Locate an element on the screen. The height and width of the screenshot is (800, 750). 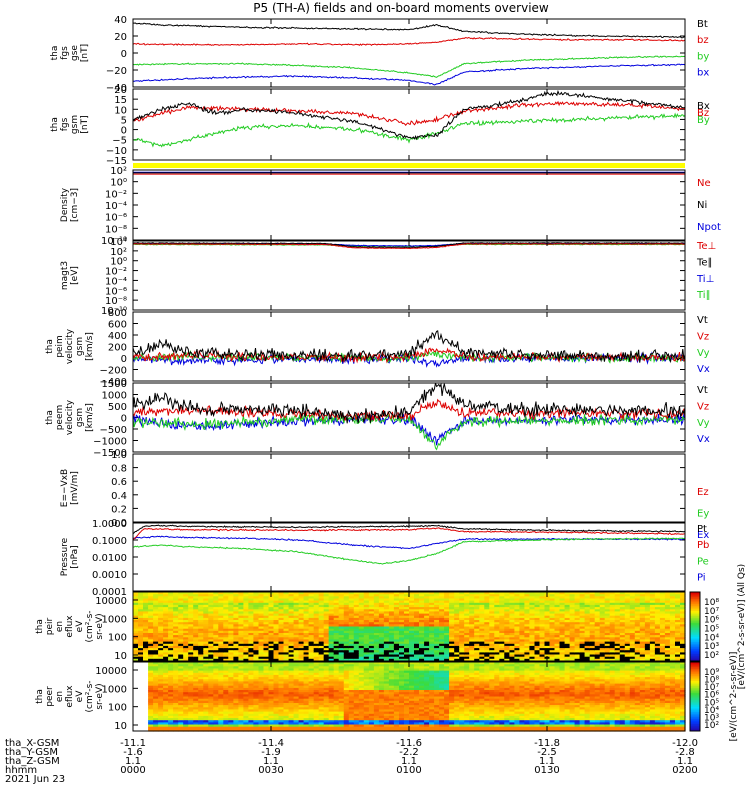
y-tick-label: 400 is located at coordinates (117, 336).